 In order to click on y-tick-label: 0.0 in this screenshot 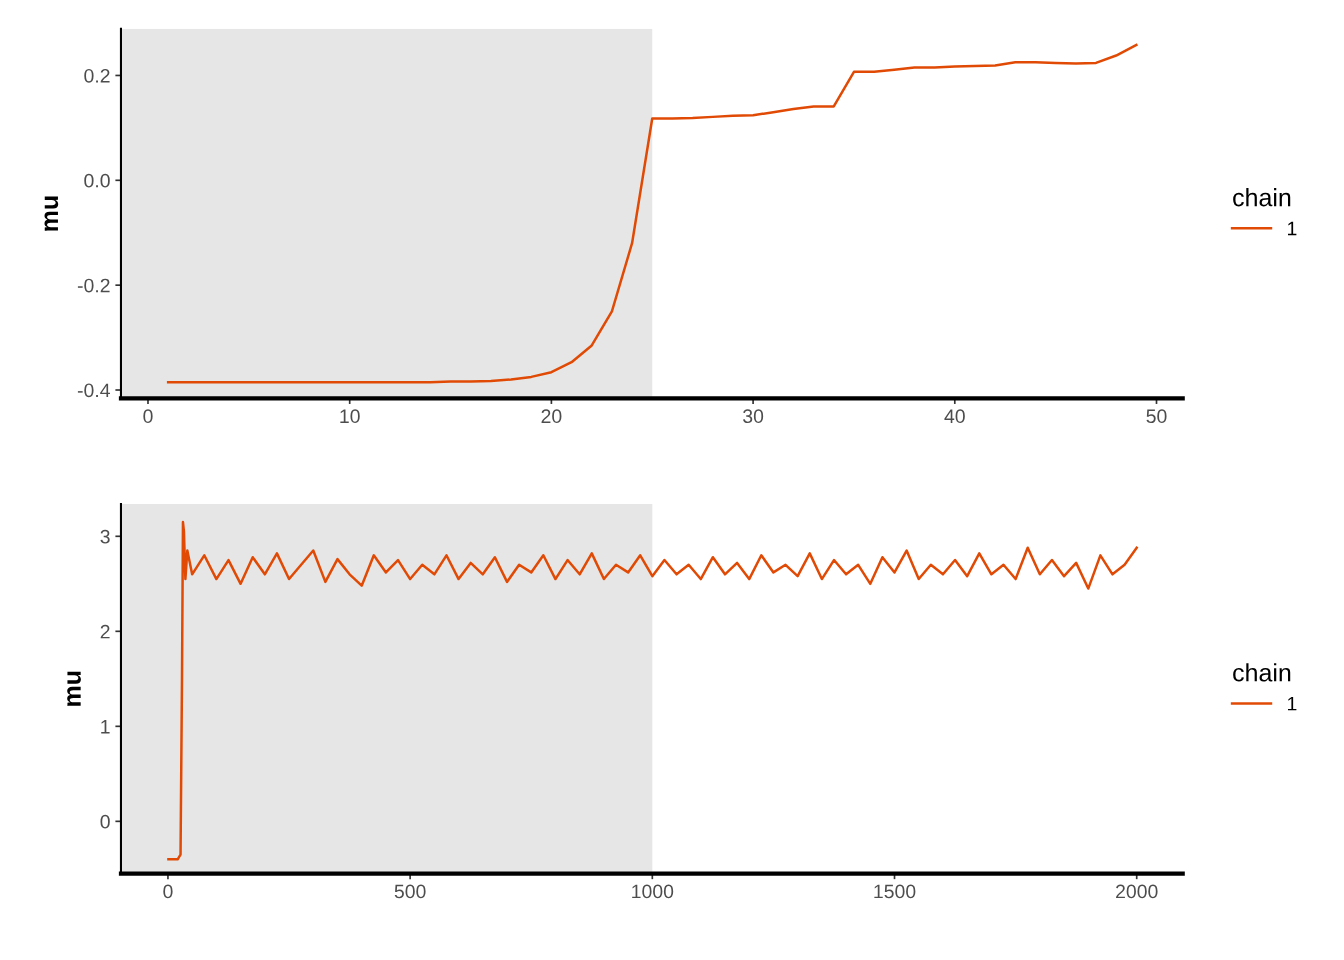, I will do `click(97, 180)`.